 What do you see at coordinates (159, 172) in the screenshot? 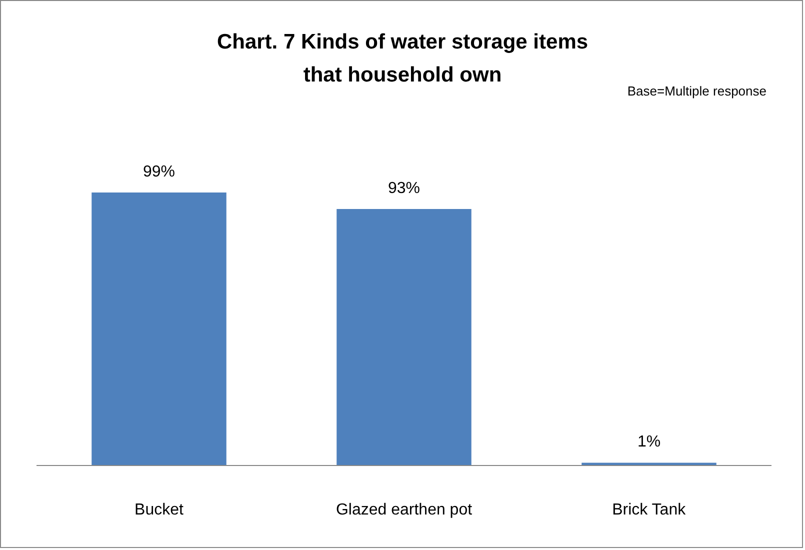
I see `data-label: 99%` at bounding box center [159, 172].